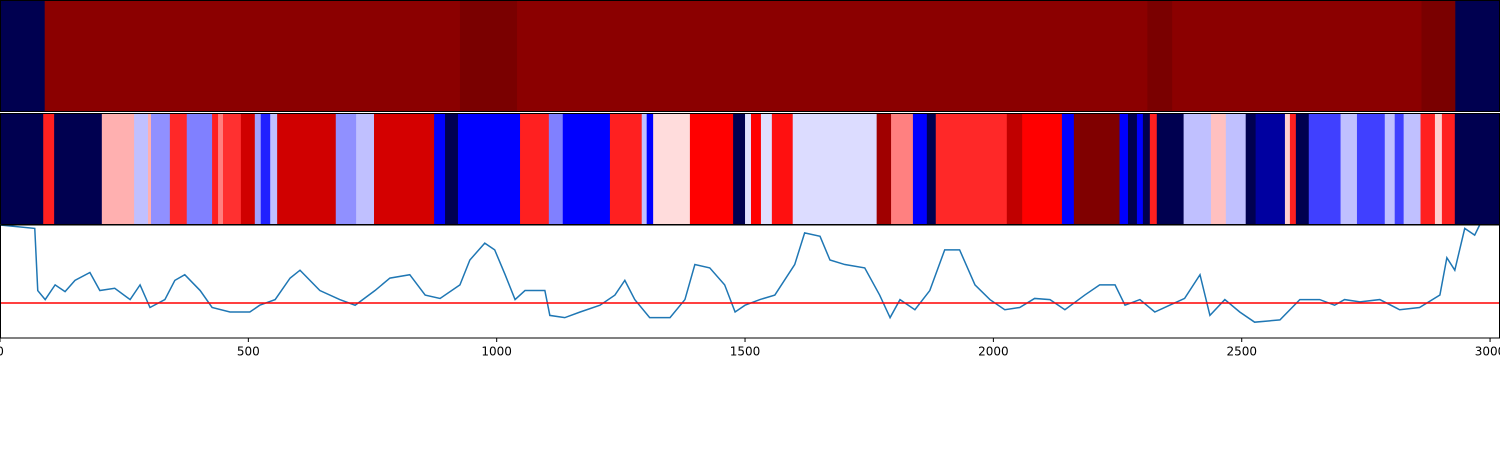 The image size is (1500, 450). Describe the element at coordinates (1241, 352) in the screenshot. I see `x-tick-label: 2500` at that location.